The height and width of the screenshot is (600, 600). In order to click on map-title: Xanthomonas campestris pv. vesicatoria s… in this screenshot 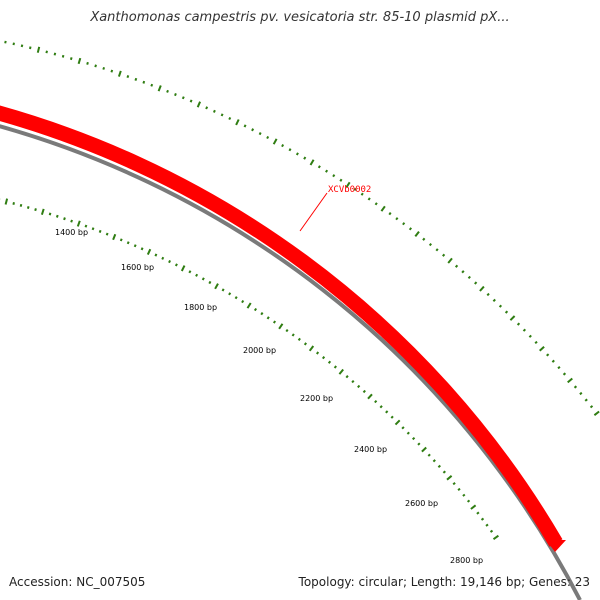, I will do `click(300, 17)`.